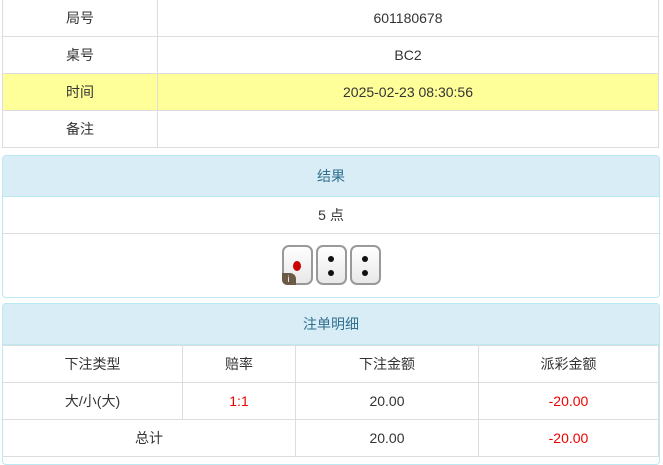 The width and height of the screenshot is (663, 465). What do you see at coordinates (408, 129) in the screenshot?
I see `info-value` at bounding box center [408, 129].